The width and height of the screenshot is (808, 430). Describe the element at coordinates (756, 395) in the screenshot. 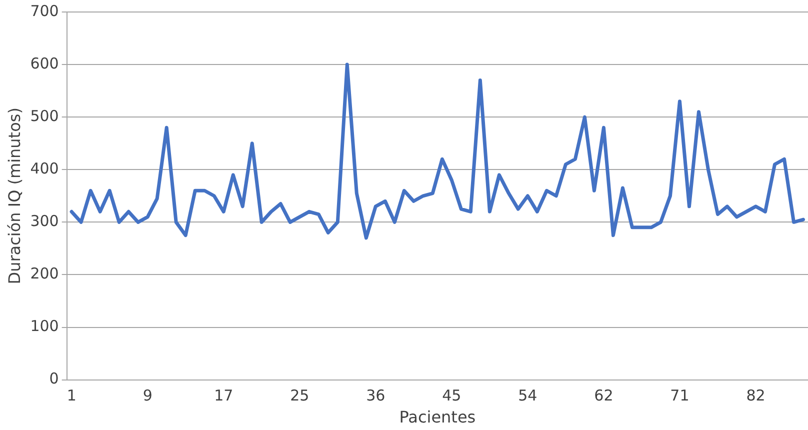

I see `x-tick-label: 82` at that location.